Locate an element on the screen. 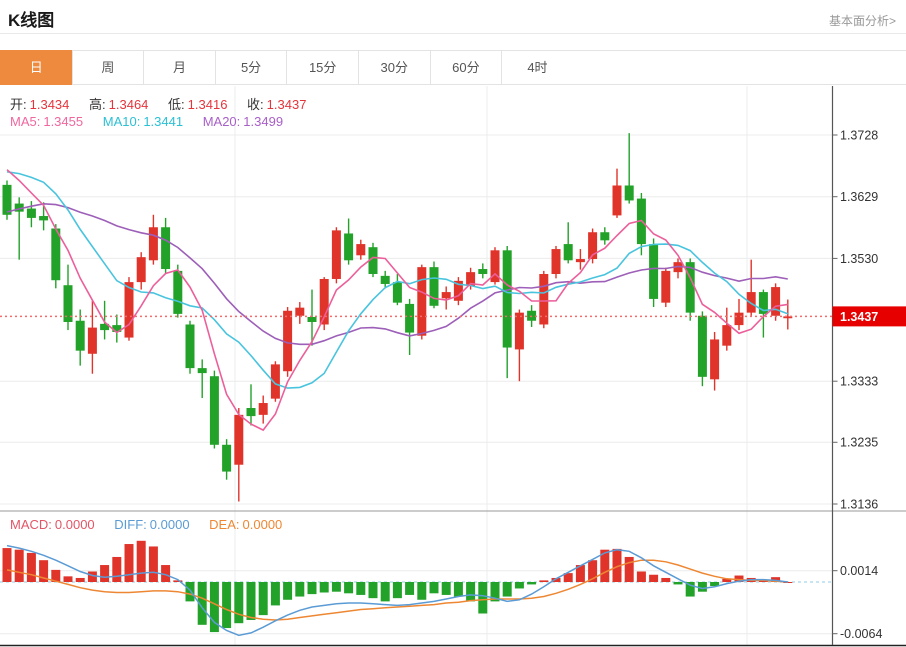  y-axis-label: 1.3728 is located at coordinates (859, 135).